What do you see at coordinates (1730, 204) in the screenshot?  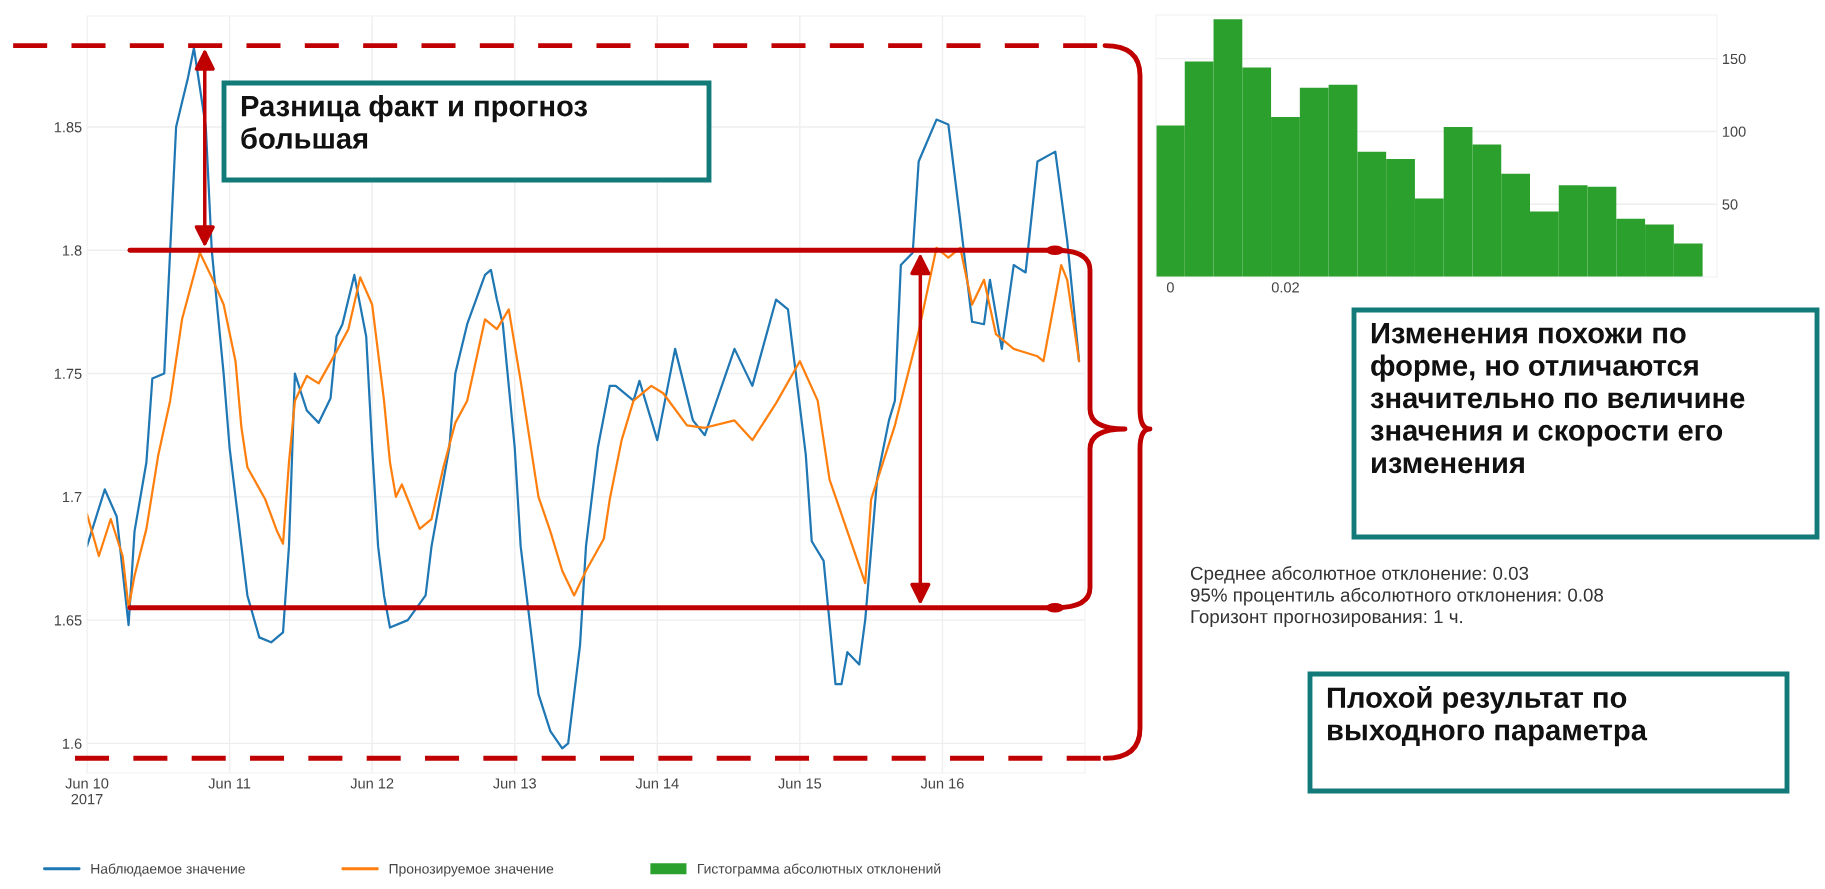 I see `y-tick-label: 50` at bounding box center [1730, 204].